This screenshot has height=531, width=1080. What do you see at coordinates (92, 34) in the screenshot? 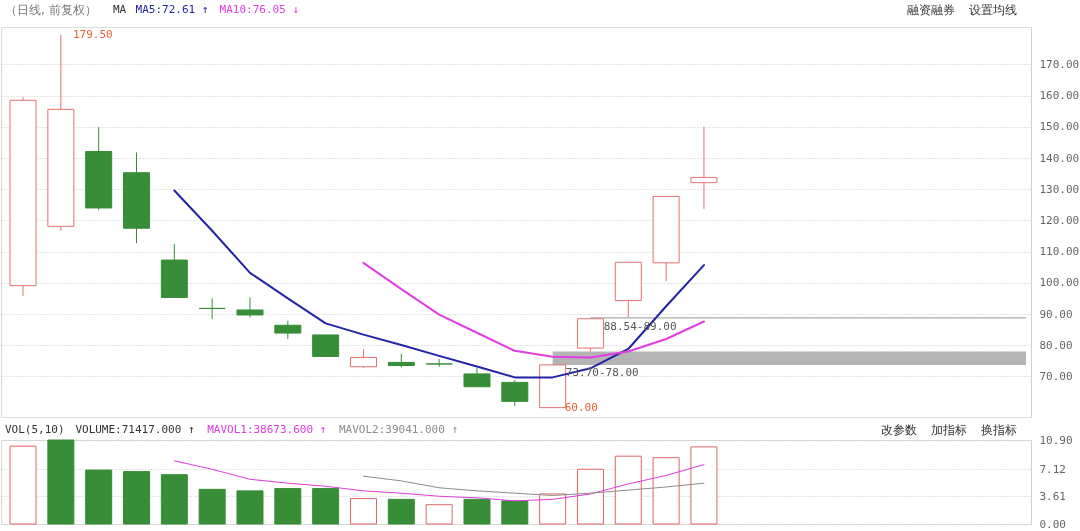
I see `annotation: 179.50` at bounding box center [92, 34].